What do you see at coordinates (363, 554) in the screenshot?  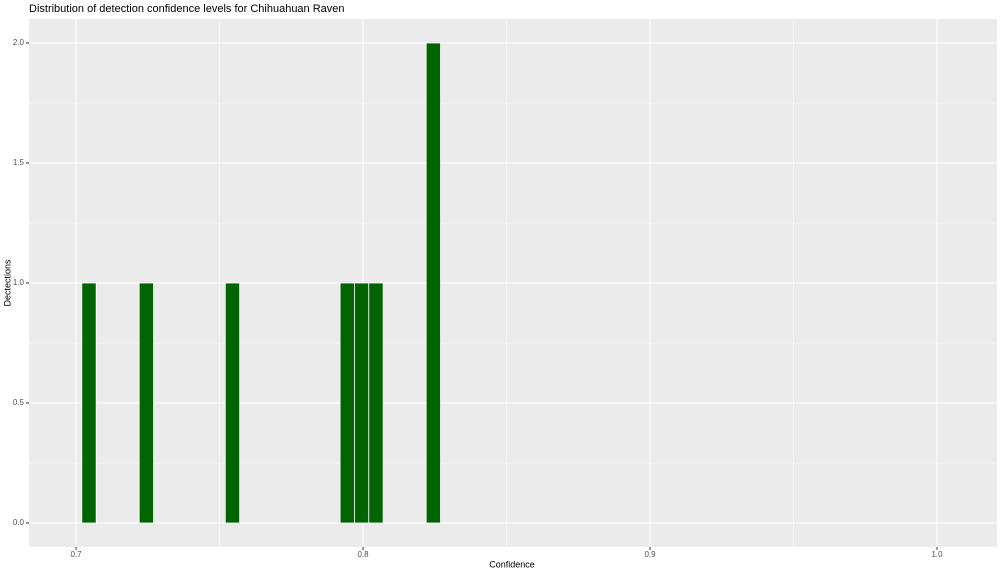 I see `x-tick-label: 0.8` at bounding box center [363, 554].